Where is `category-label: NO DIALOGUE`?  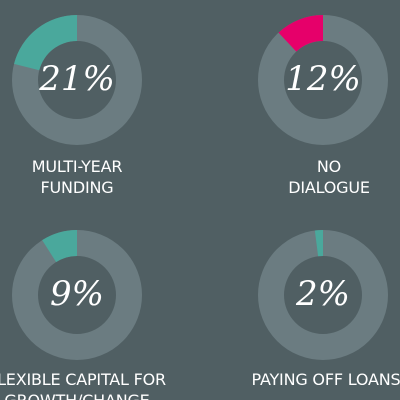
category-label: NO DIALOGUE is located at coordinates (304, 177).